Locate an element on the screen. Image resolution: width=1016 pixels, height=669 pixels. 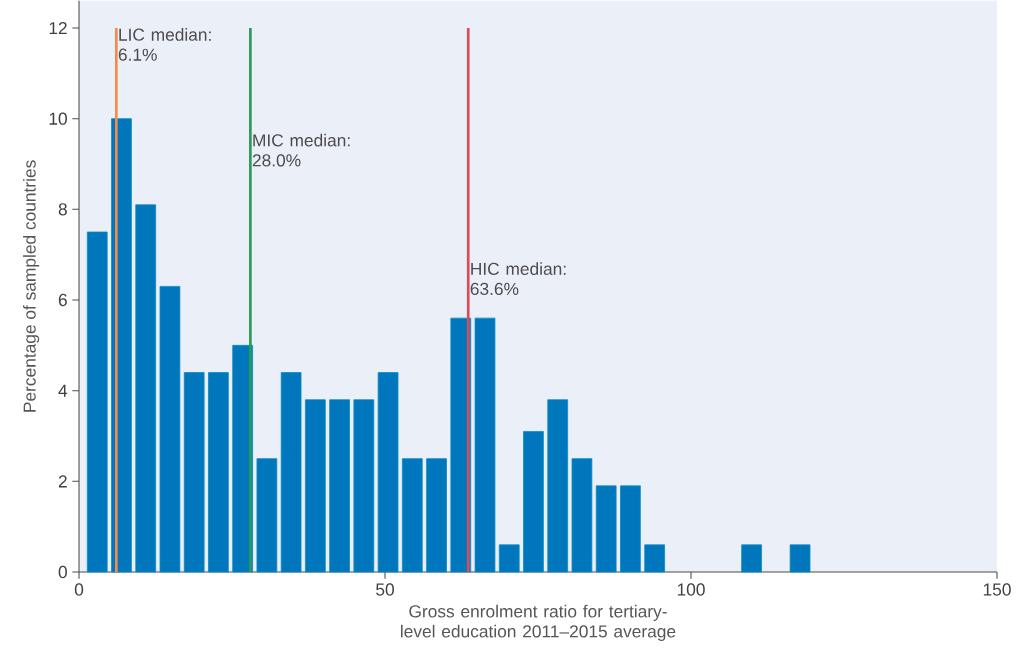
x-tick-label: 50 is located at coordinates (385, 589).